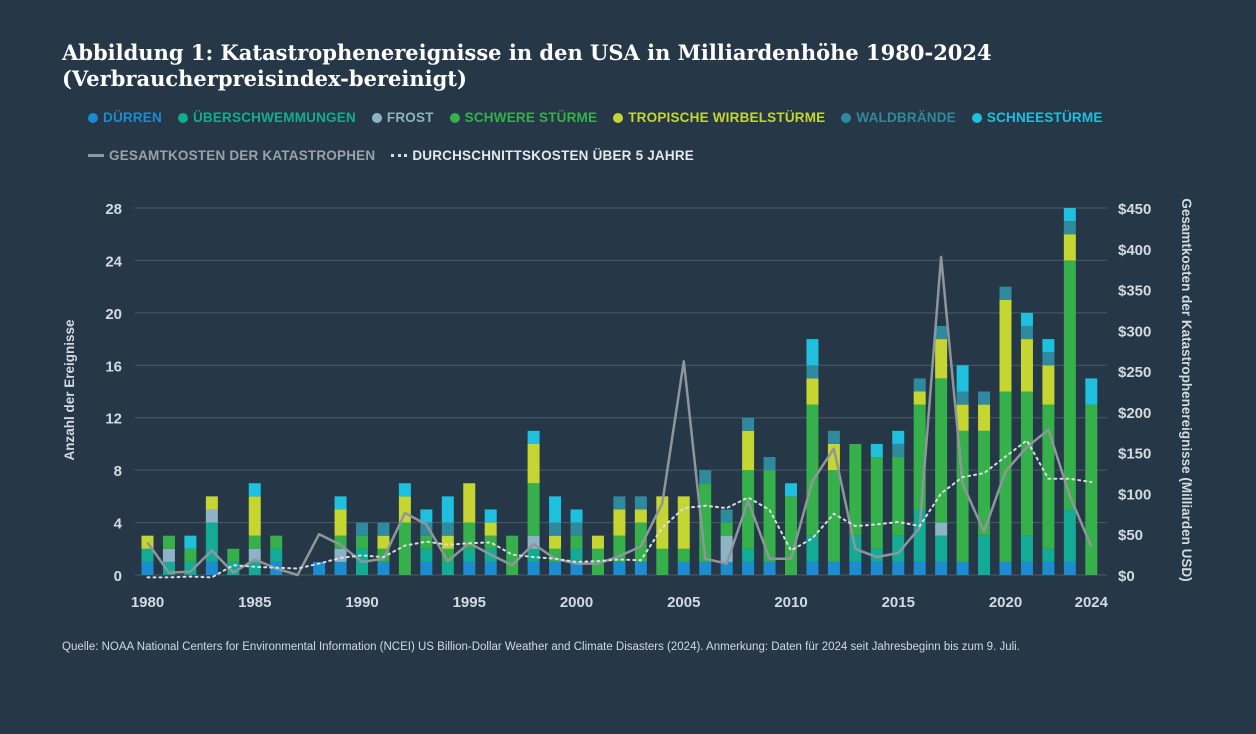 The width and height of the screenshot is (1256, 734). I want to click on bar-segment-schneestürme-1993, so click(426, 516).